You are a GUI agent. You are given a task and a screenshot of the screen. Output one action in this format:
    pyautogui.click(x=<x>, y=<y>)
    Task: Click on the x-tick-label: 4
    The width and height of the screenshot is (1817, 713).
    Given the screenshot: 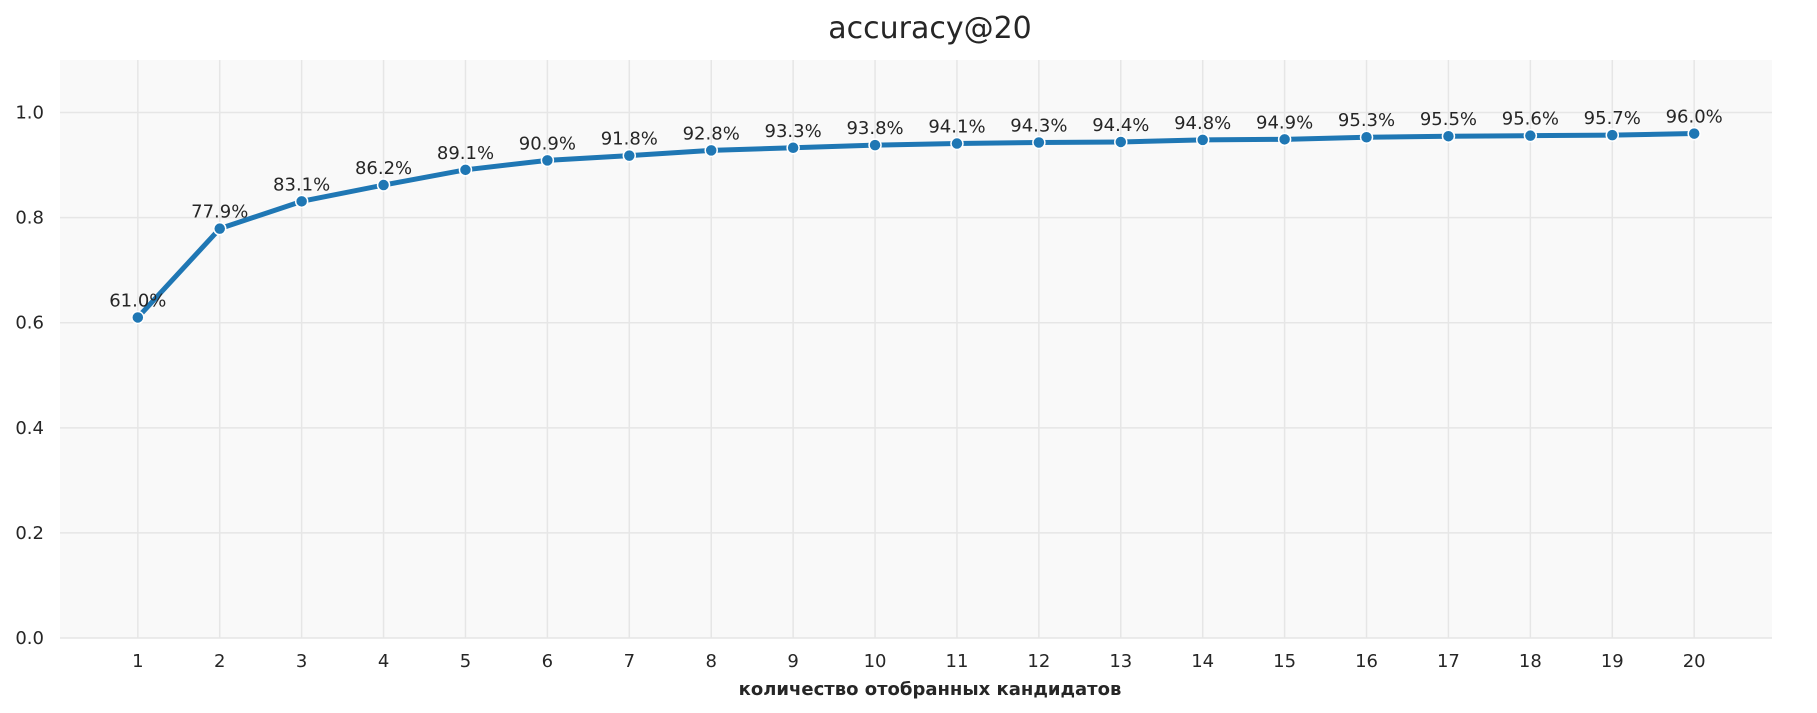 What is the action you would take?
    pyautogui.click(x=383, y=661)
    